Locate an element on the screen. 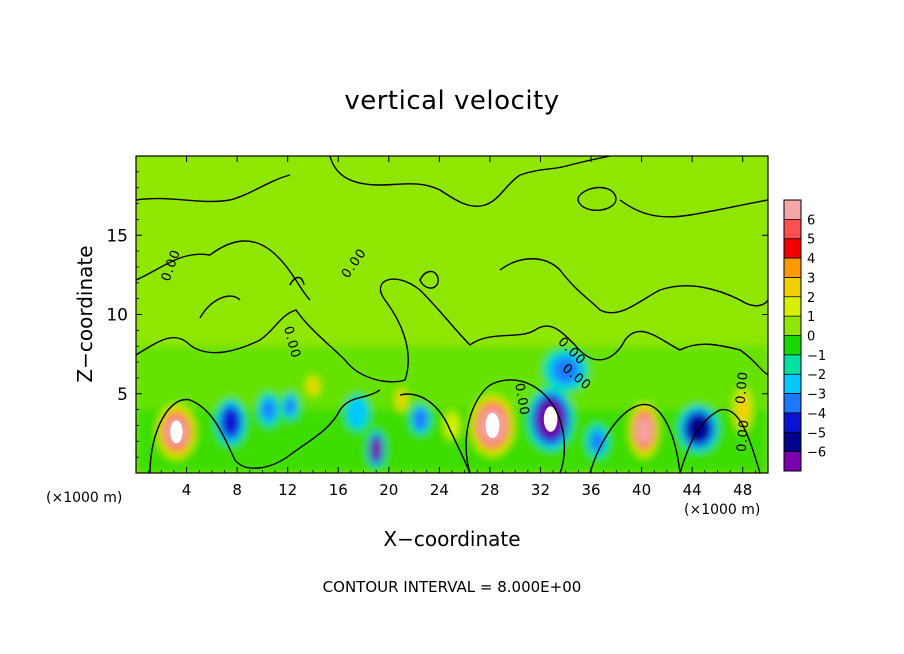  colorbar-label: −5 is located at coordinates (816, 433).